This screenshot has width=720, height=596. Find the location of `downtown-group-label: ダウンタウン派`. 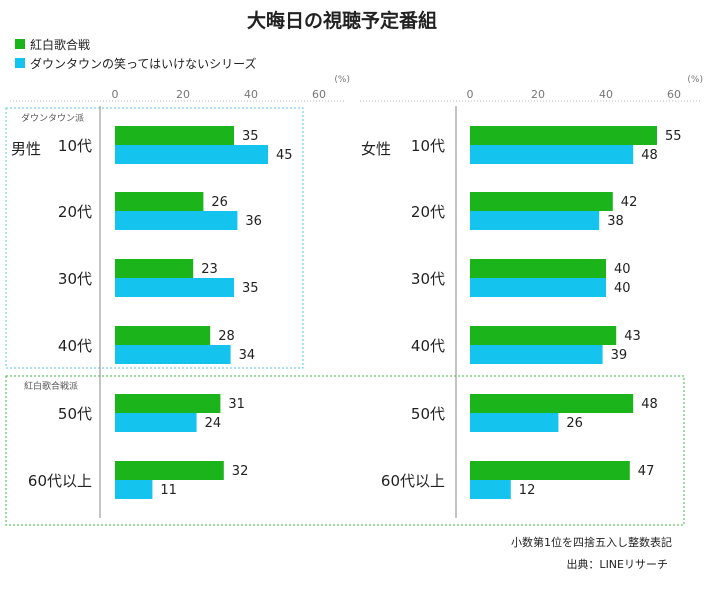

downtown-group-label: ダウンタウン派 is located at coordinates (52, 118).